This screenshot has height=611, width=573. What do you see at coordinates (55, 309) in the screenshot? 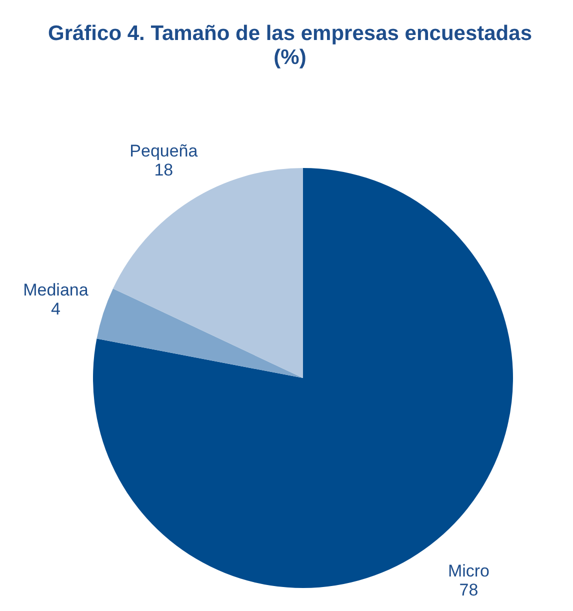
I see `data-label: 4` at bounding box center [55, 309].